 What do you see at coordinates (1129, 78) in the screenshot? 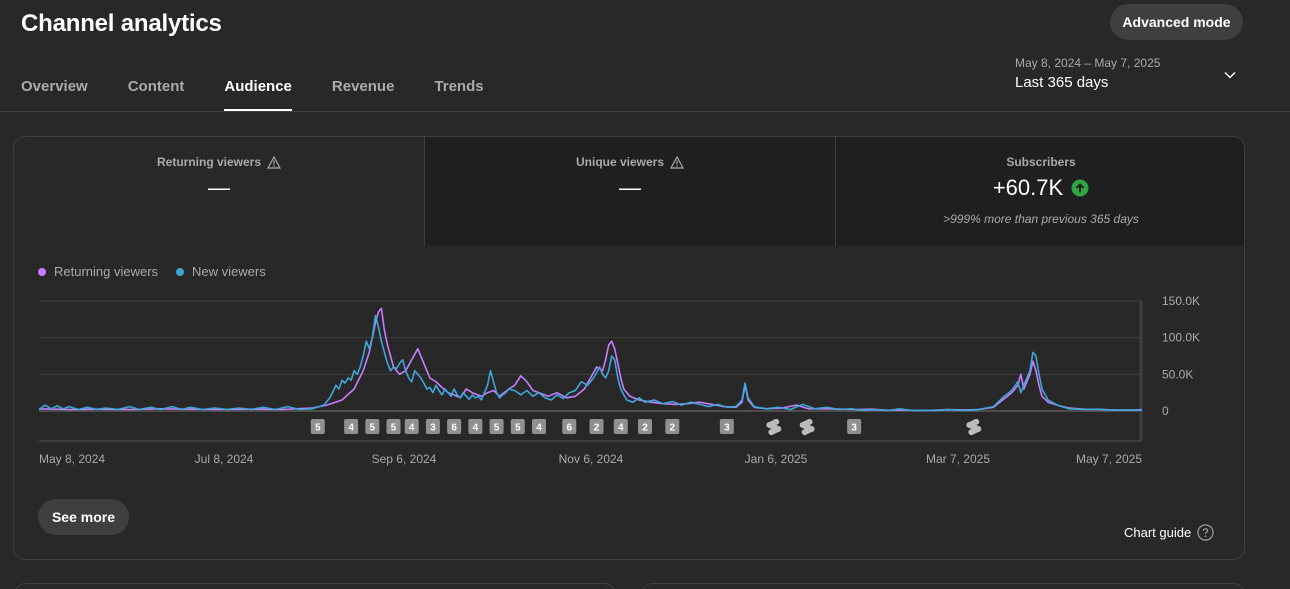
I see `date-range-selector: May 8, 2024 – May 7, 2025 Last 365 days` at bounding box center [1129, 78].